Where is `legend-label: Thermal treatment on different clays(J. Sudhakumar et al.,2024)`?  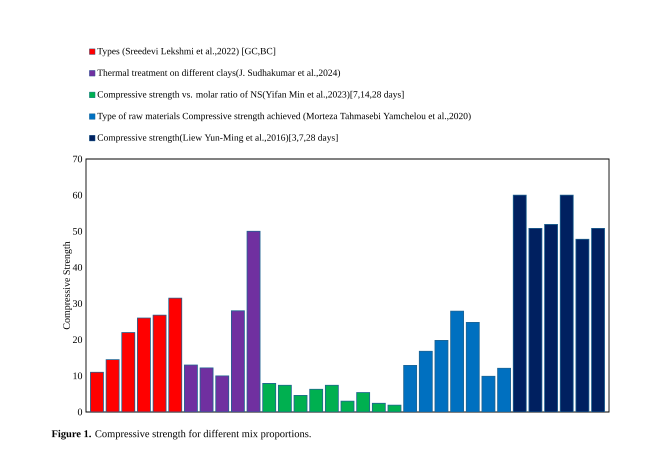
legend-label: Thermal treatment on different clays(J. Sudhakumar et al.,2024) is located at coordinates (218, 73).